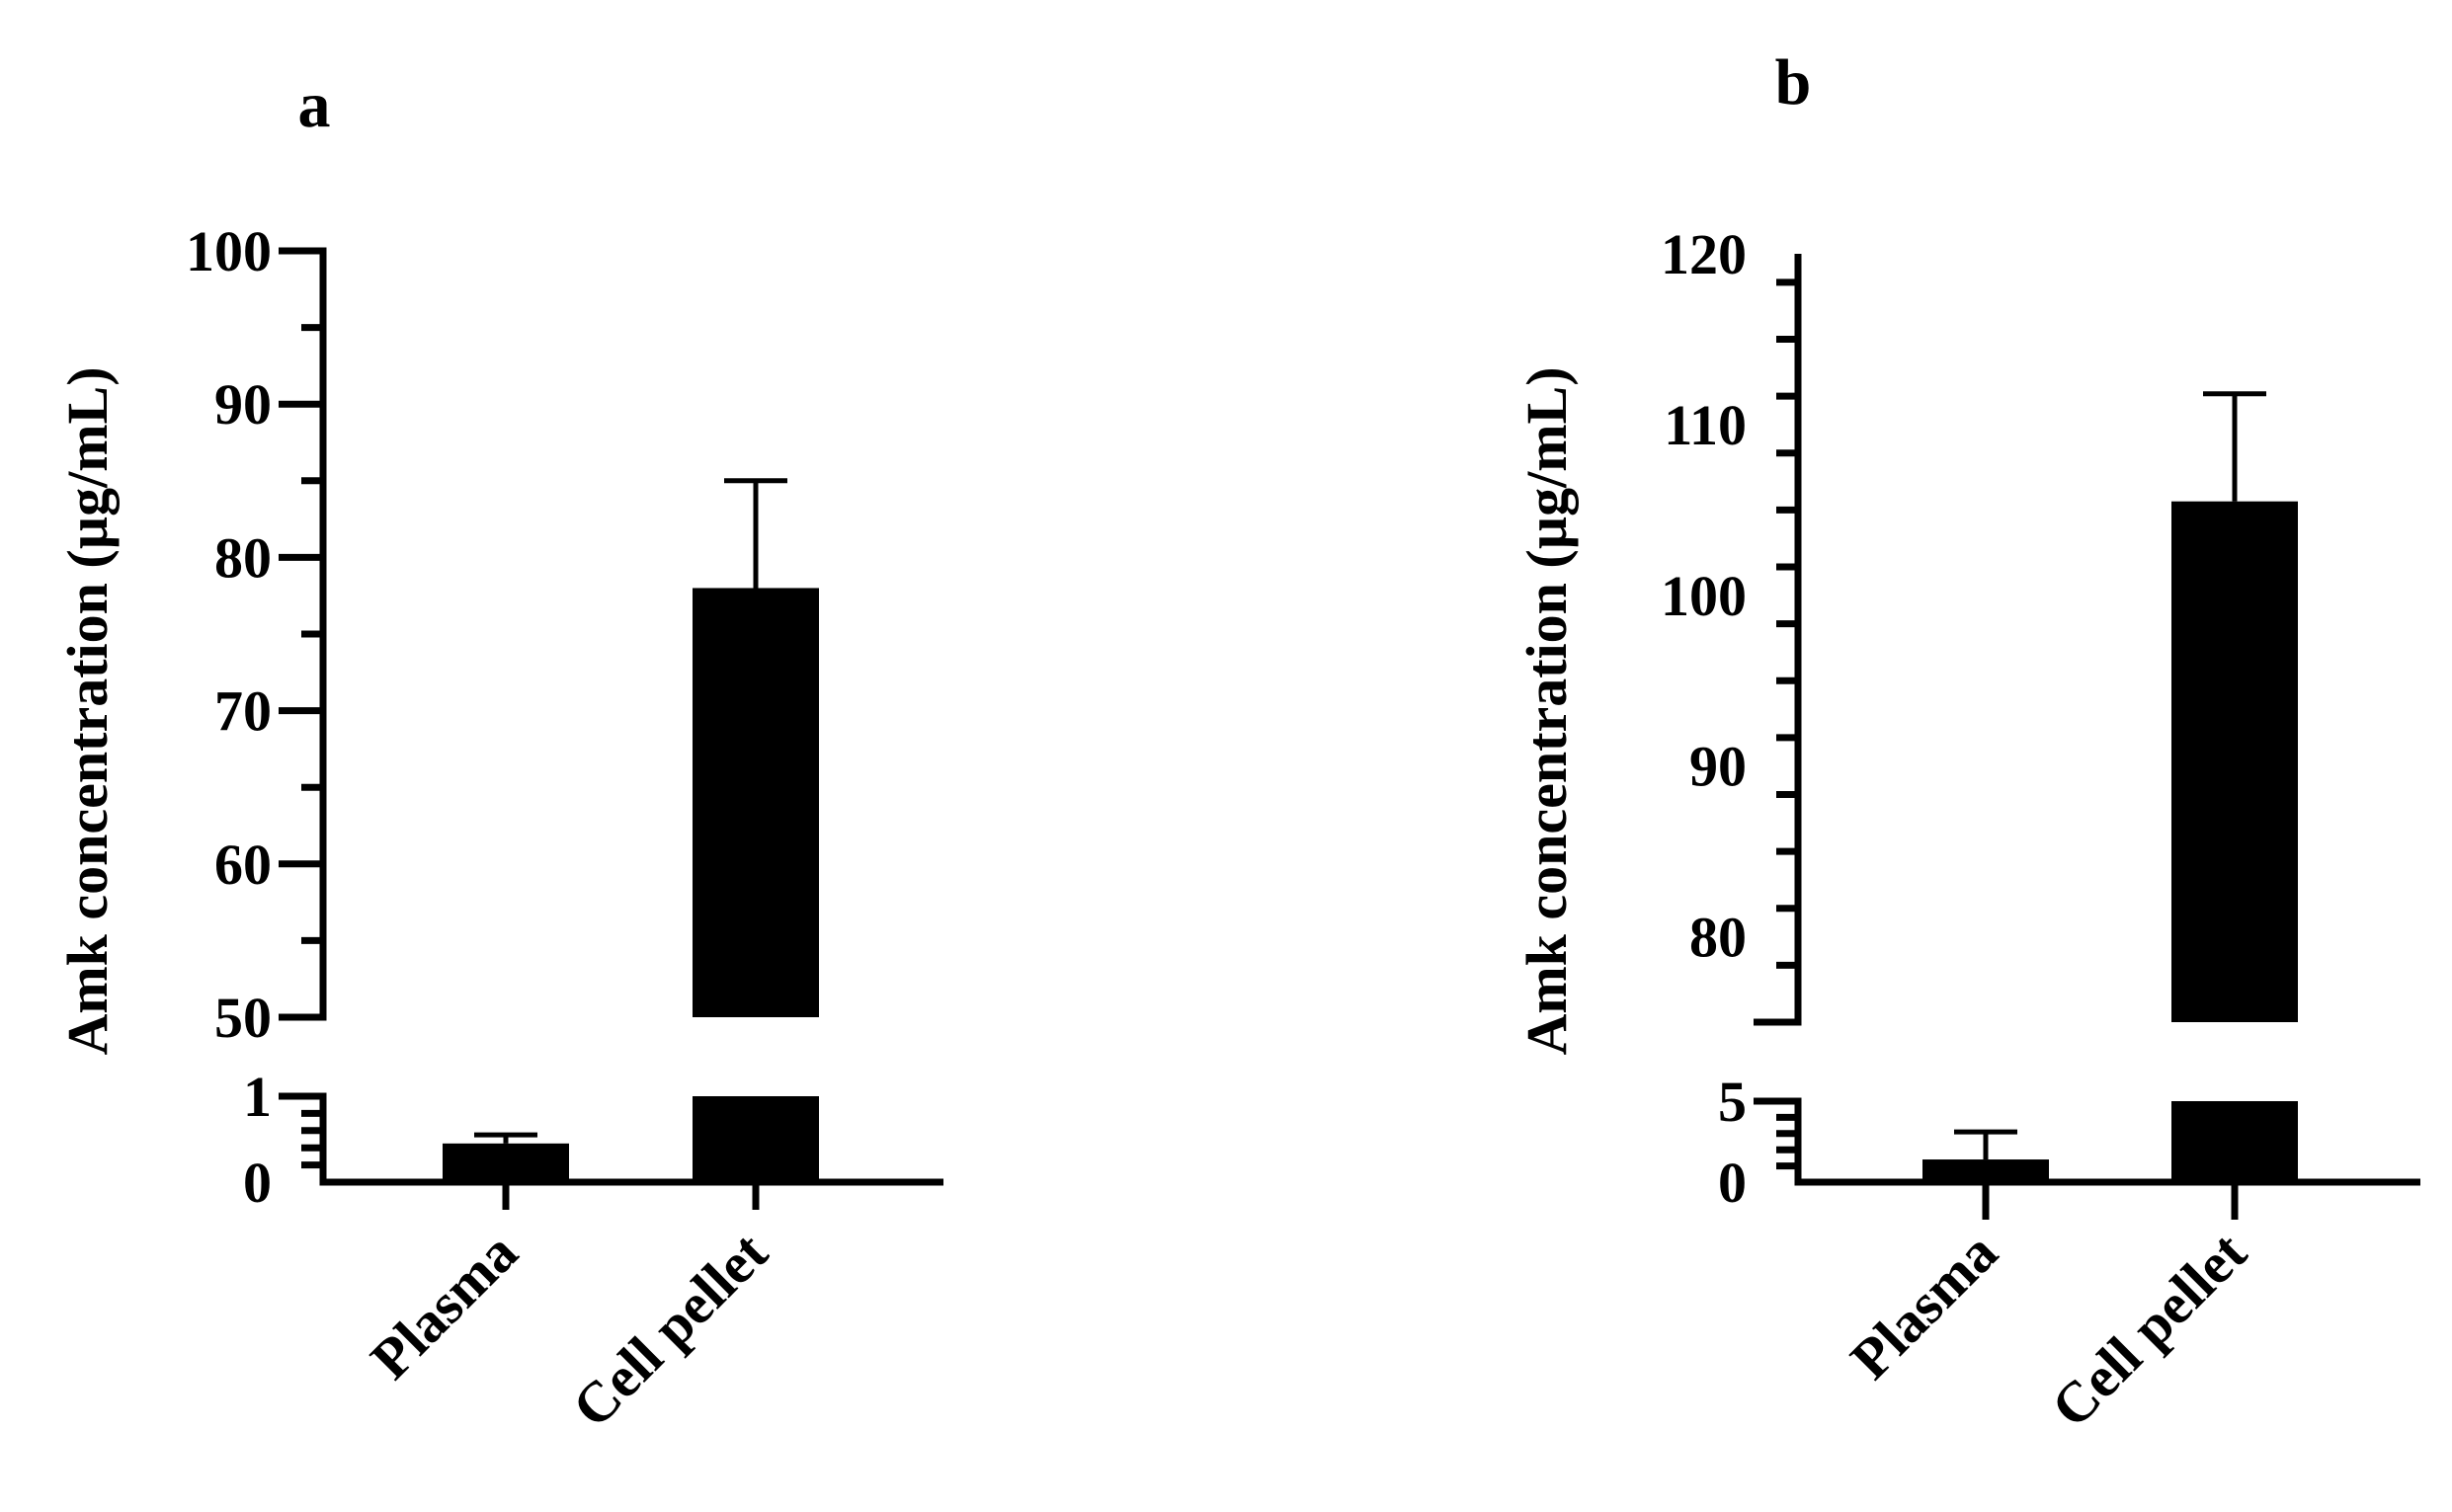  I want to click on panel-a-y-tick-label: 60, so click(243, 865).